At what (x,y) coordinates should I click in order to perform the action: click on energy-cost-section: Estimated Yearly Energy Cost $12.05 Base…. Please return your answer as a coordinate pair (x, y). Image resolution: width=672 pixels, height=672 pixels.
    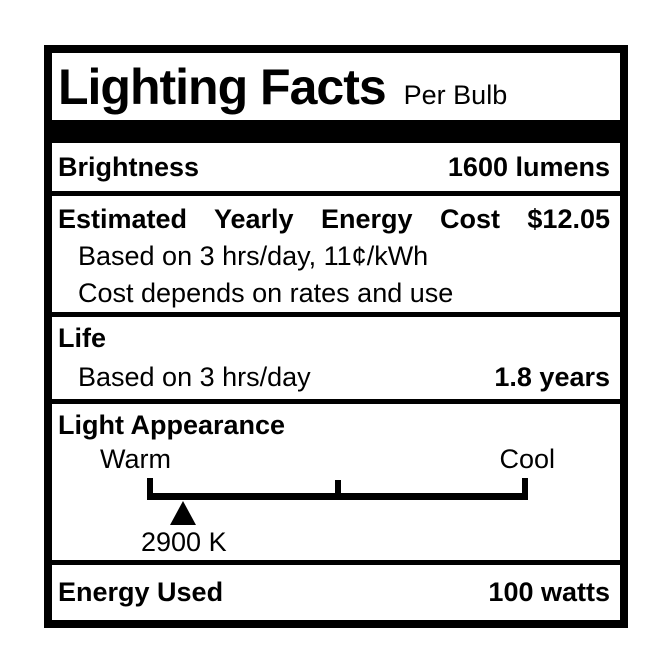
    Looking at the image, I should click on (336, 254).